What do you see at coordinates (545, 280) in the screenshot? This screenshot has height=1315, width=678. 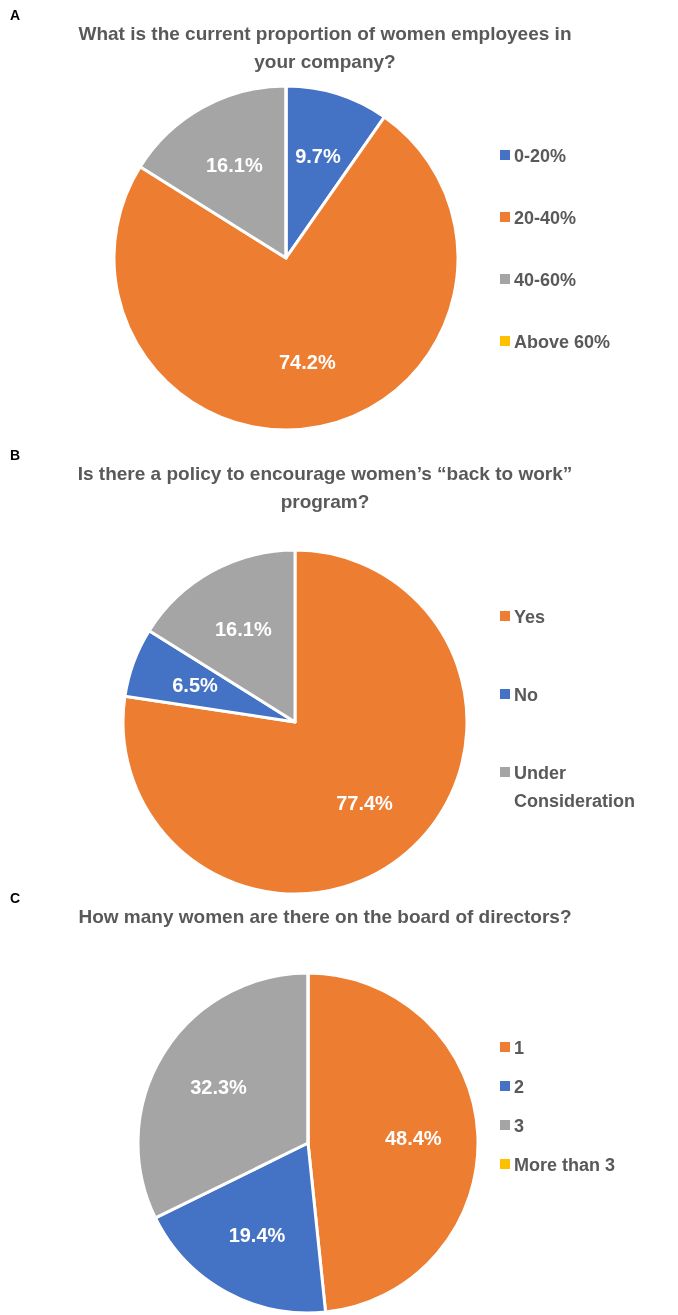 I see `legend-label: 40-60%` at bounding box center [545, 280].